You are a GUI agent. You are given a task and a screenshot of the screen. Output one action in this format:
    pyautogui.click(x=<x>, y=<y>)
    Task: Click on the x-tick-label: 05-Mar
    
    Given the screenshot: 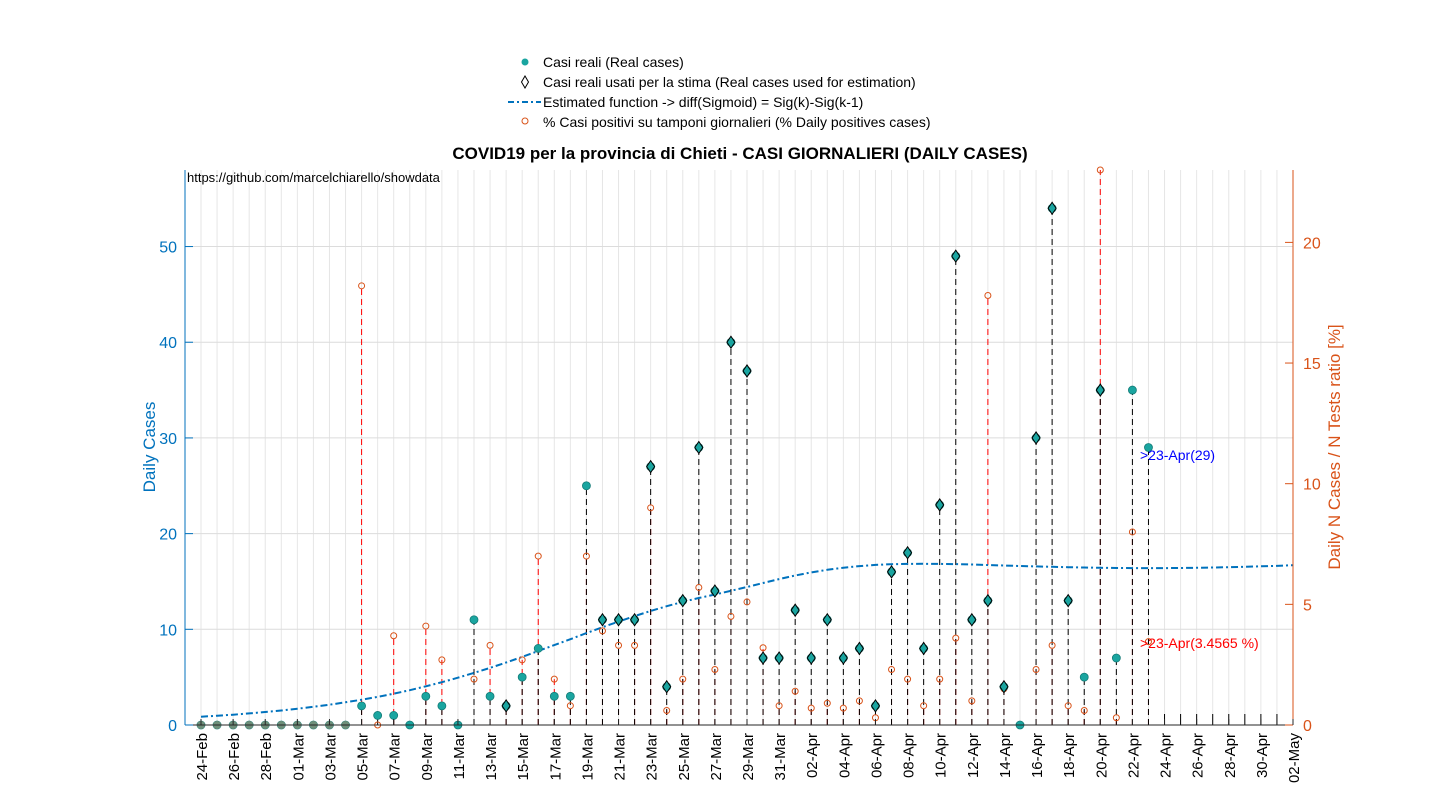 What is the action you would take?
    pyautogui.click(x=363, y=757)
    